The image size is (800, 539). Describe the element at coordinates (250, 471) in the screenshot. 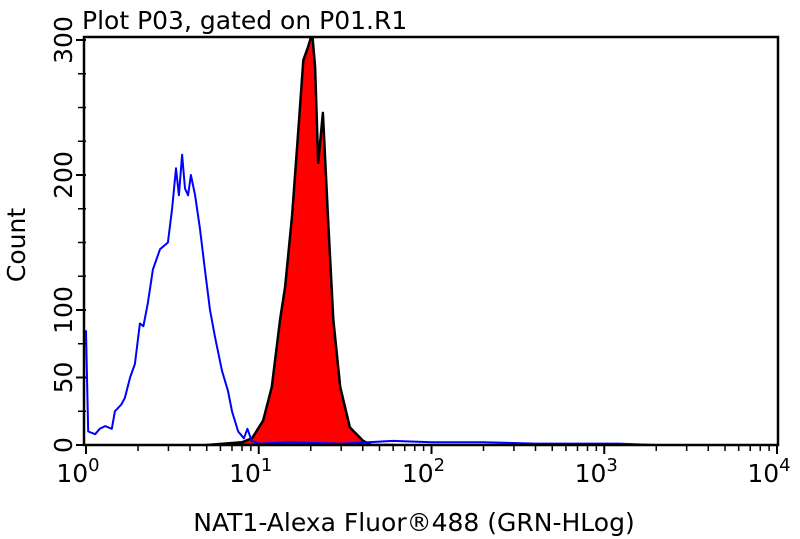

I see `x-tick-label: 10¹` at that location.